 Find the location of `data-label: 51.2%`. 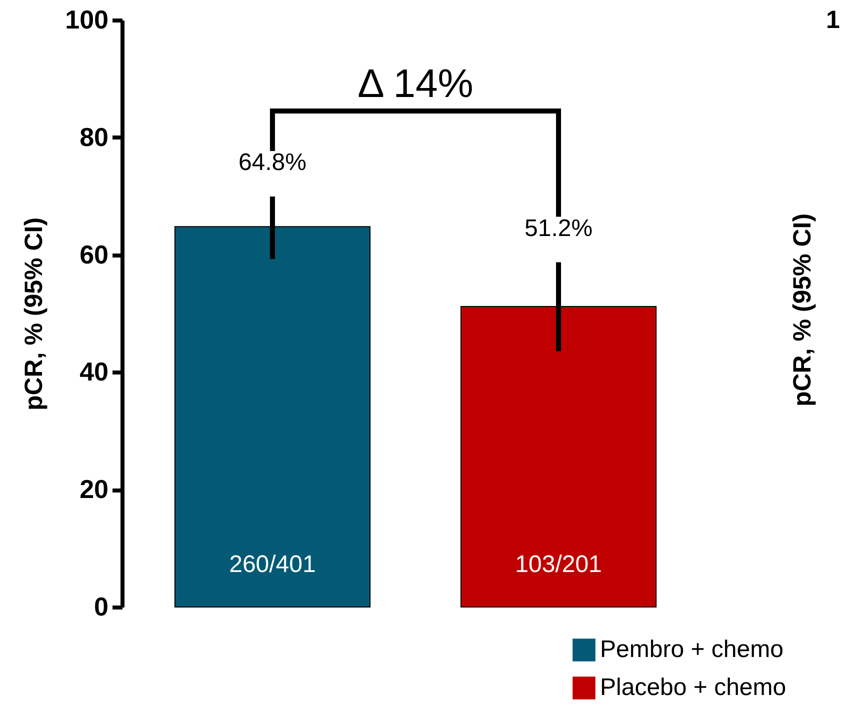

data-label: 51.2% is located at coordinates (558, 228).